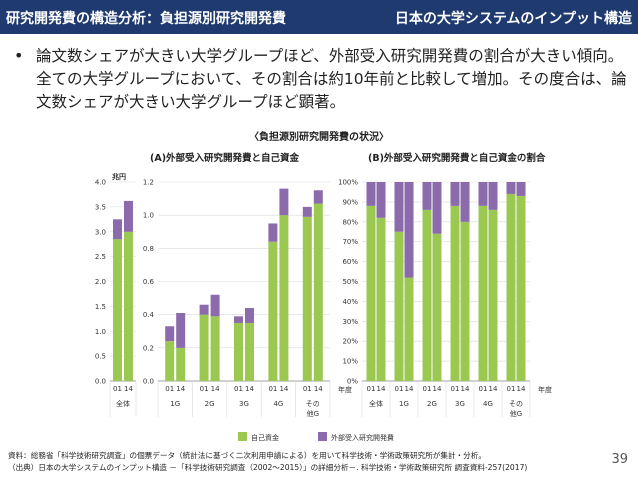 The height and width of the screenshot is (479, 638). Describe the element at coordinates (432, 404) in the screenshot. I see `chart-b-group-label: 2G` at that location.